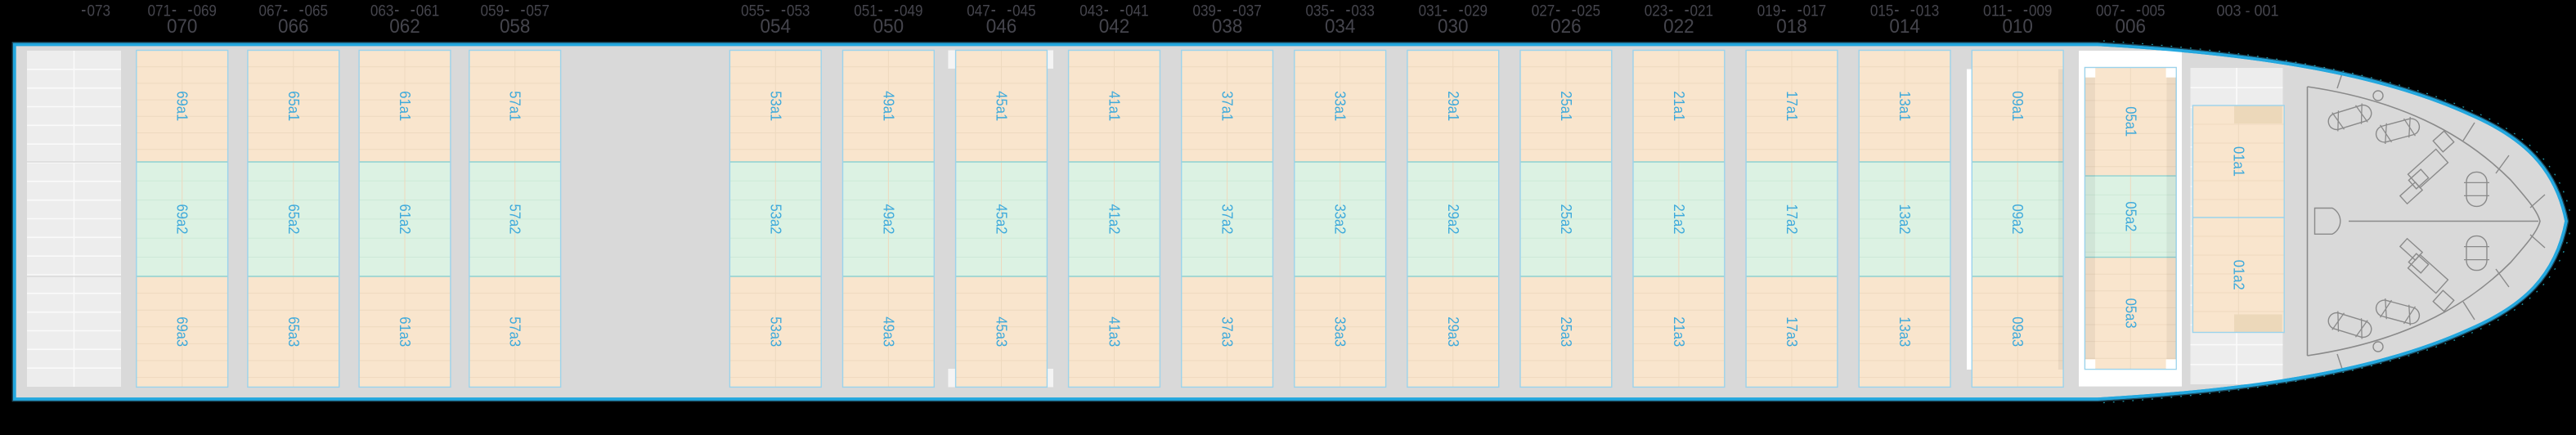 The width and height of the screenshot is (2576, 435). I want to click on svg-text: 005, so click(2153, 11).